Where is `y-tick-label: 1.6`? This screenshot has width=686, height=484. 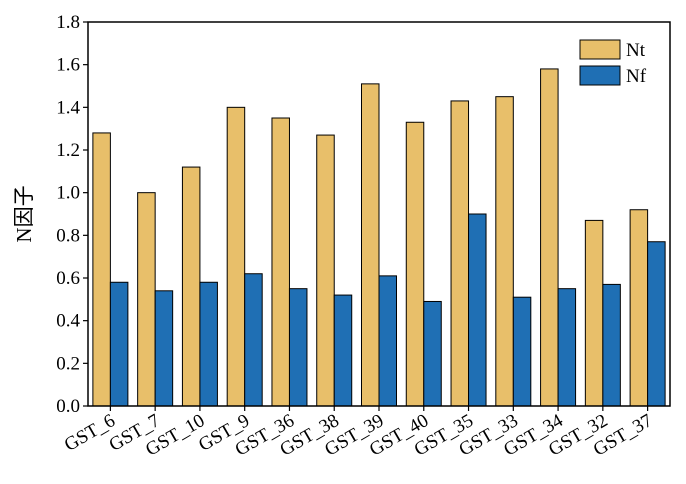 y-tick-label: 1.6 is located at coordinates (68, 65).